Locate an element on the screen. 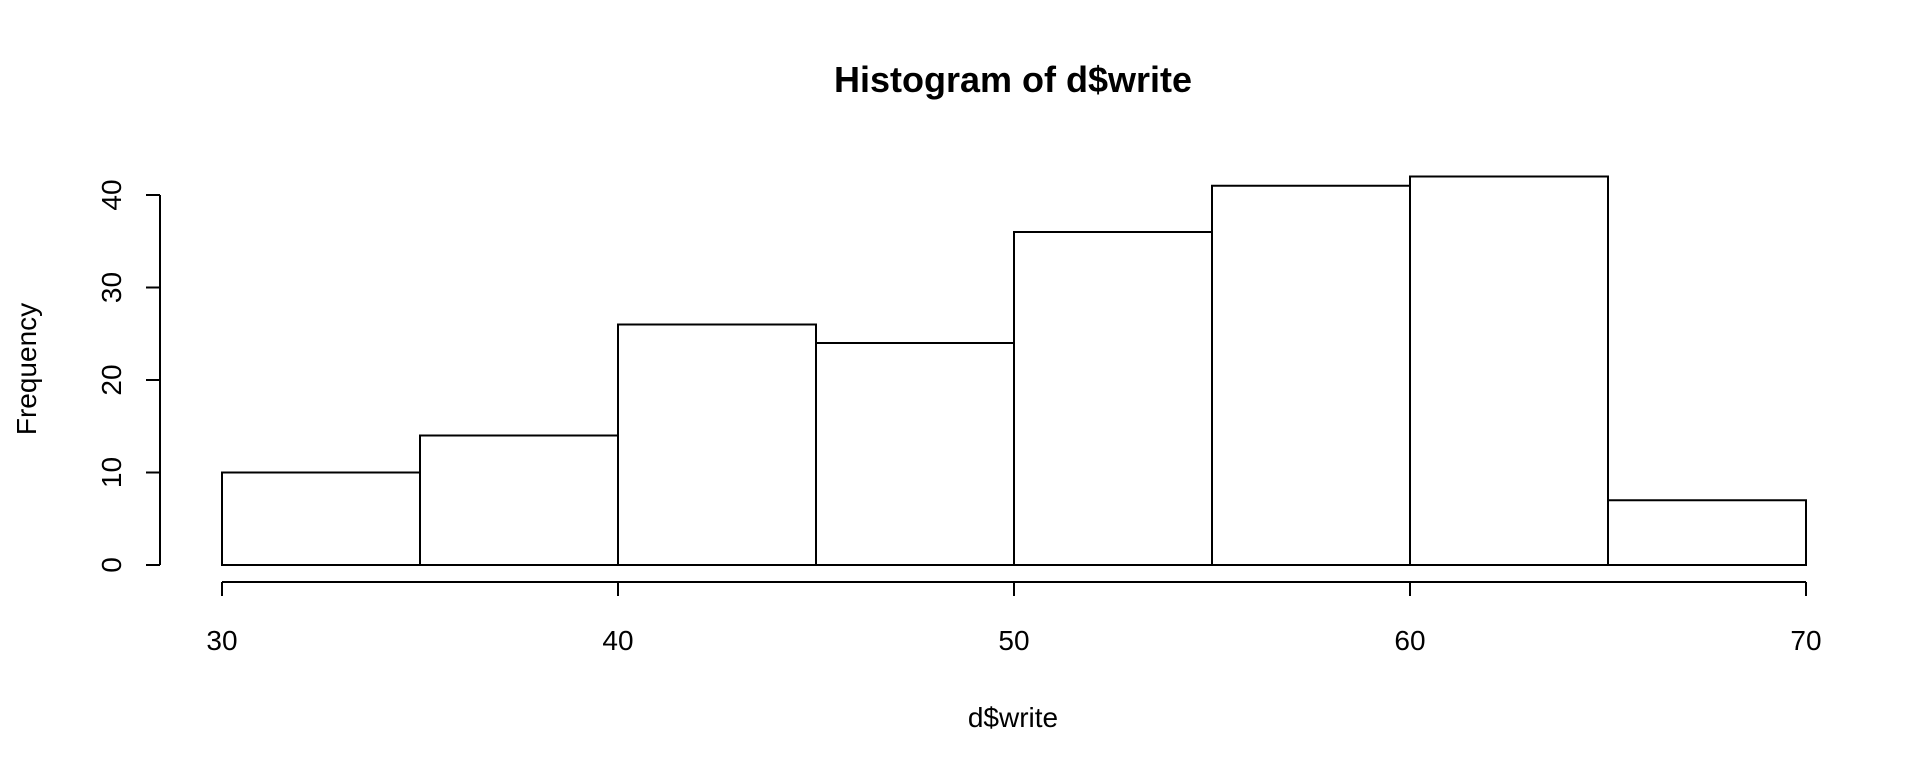  x-tick-label: 40 is located at coordinates (617, 640).